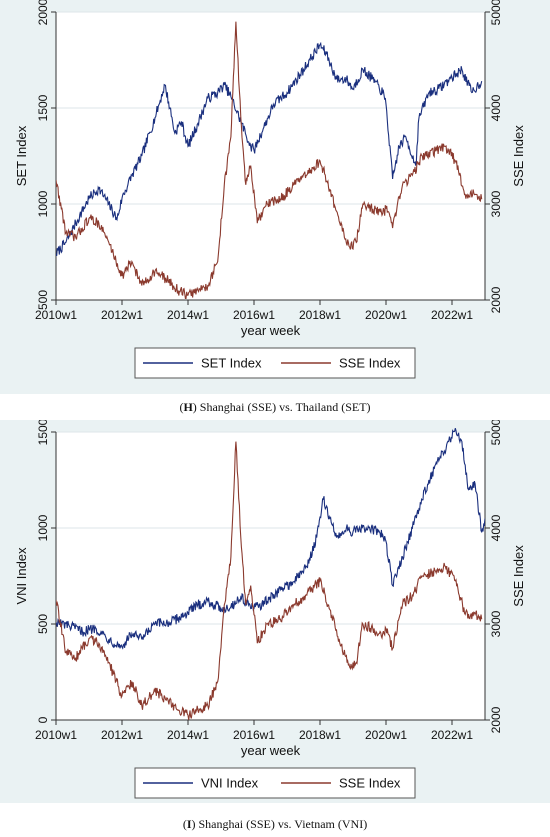  What do you see at coordinates (275, 783) in the screenshot?
I see `legend: VNI Index SSE Index` at bounding box center [275, 783].